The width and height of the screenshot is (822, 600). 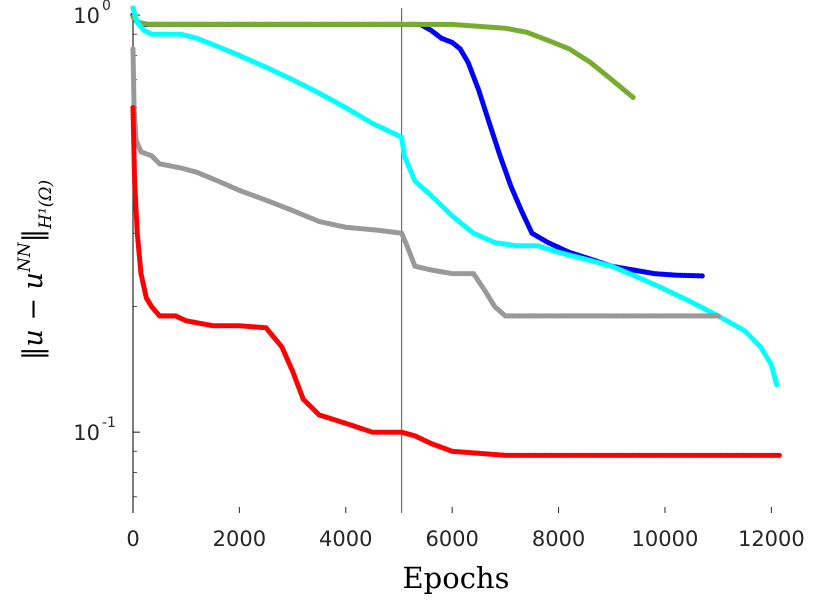 I want to click on y-axis-label: ‖u − uNN‖H¹(Ω), so click(x=35, y=270).